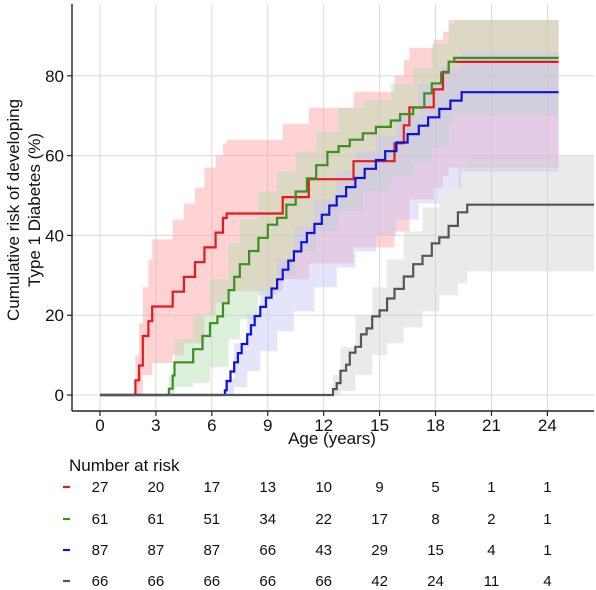 Image resolution: width=596 pixels, height=590 pixels. What do you see at coordinates (34, 210) in the screenshot?
I see `y-axis-title-line-2: Type 1 Diabetes (%)` at bounding box center [34, 210].